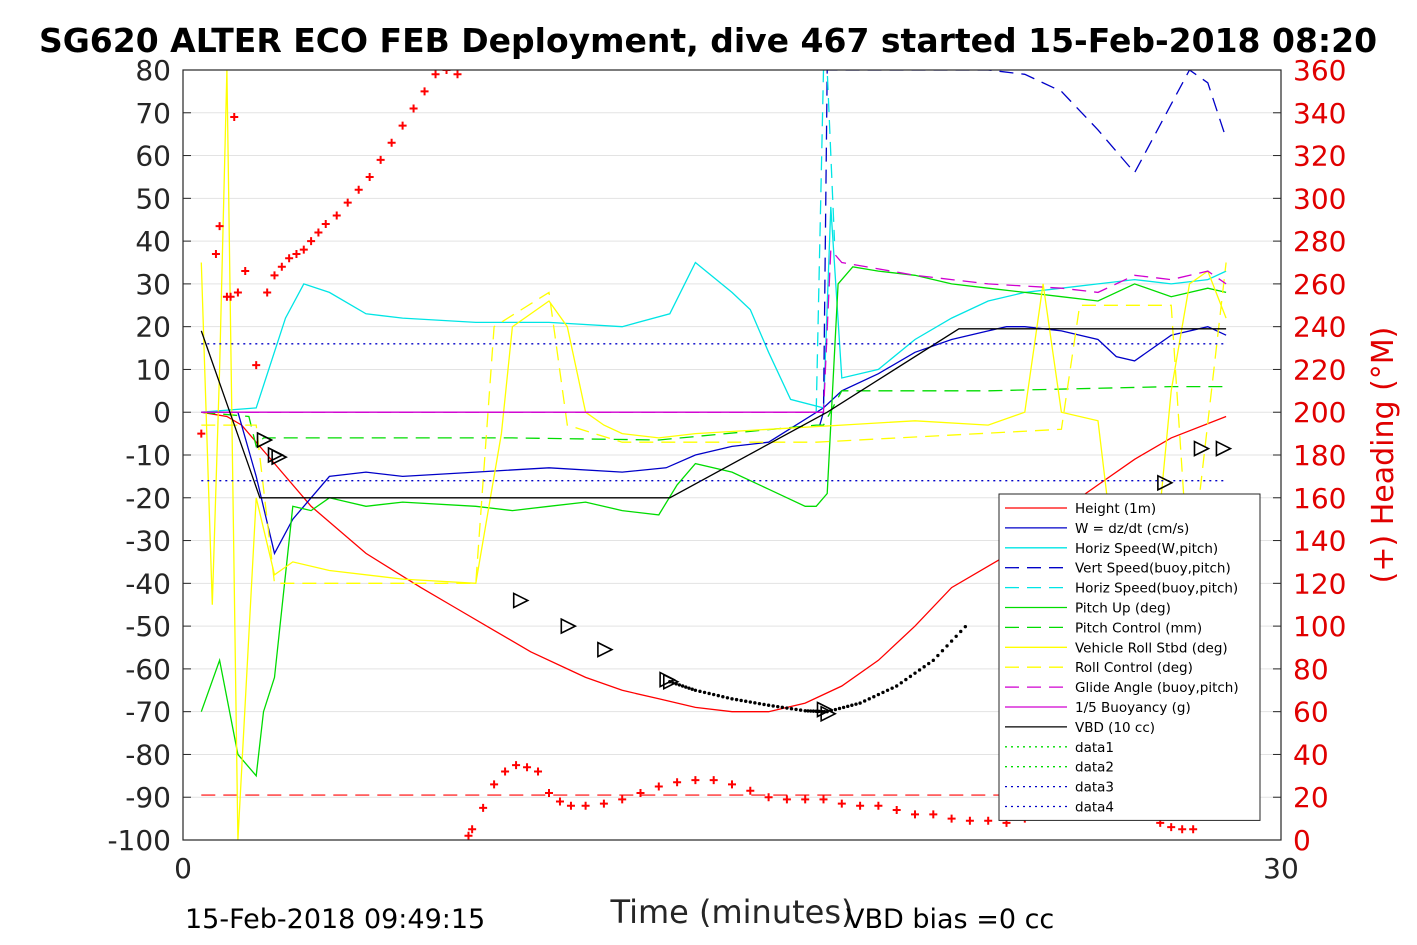 The image size is (1417, 945). What do you see at coordinates (1132, 529) in the screenshot?
I see `legend-label: W = dz/dt (cm/s)` at bounding box center [1132, 529].